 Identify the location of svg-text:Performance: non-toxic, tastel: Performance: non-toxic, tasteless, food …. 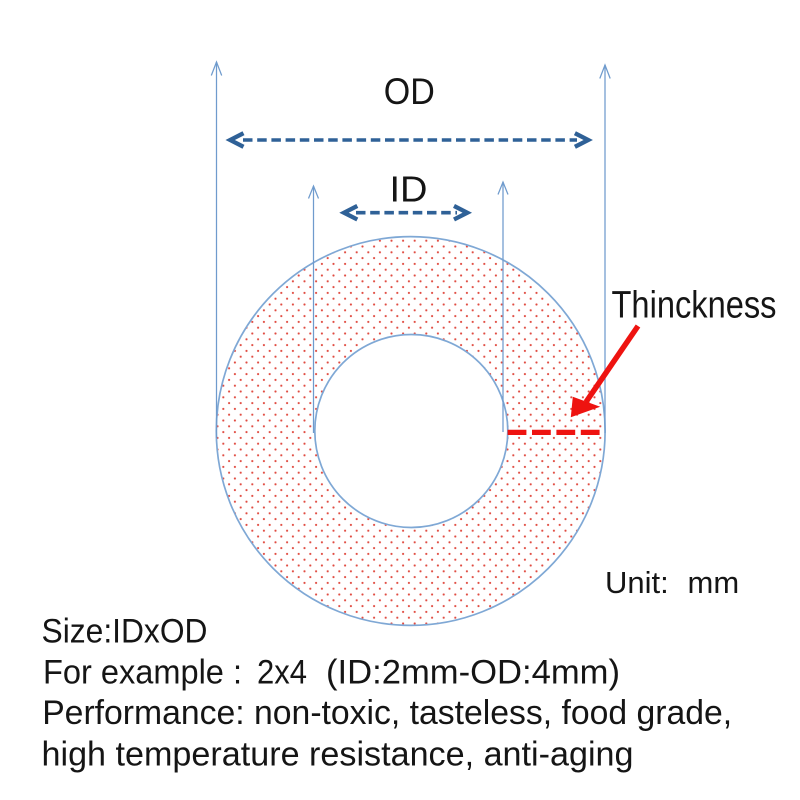
(387, 713).